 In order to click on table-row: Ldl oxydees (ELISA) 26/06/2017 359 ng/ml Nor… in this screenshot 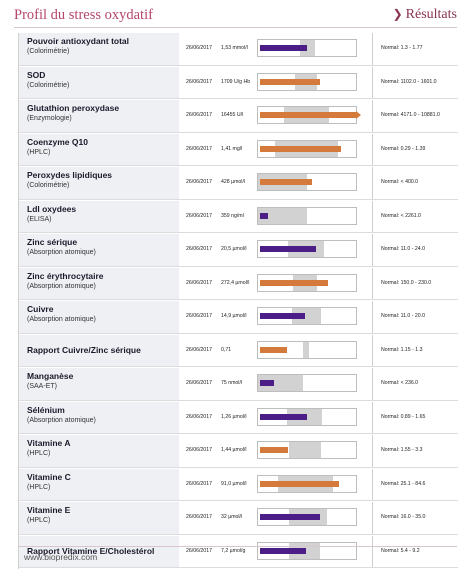, I will do `click(238, 216)`.